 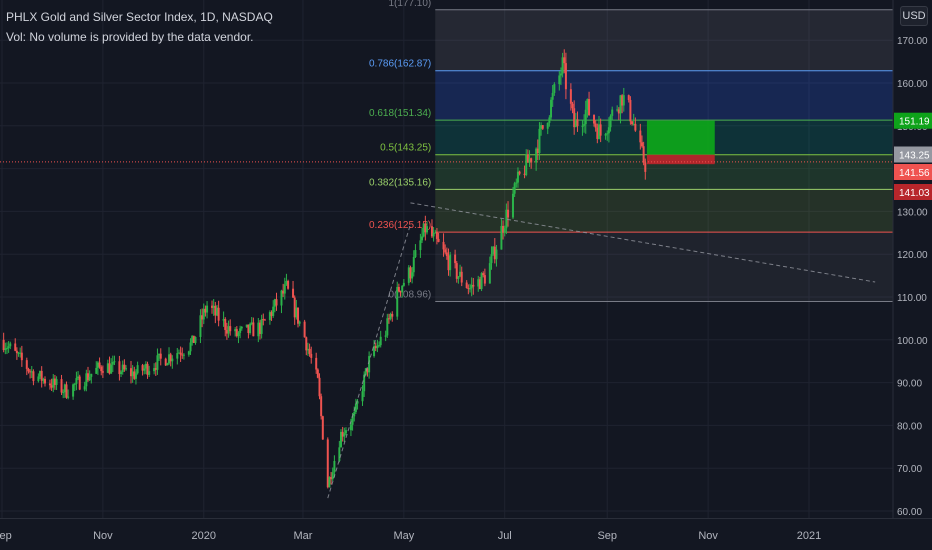 I want to click on price-tag-label: 141.56, so click(x=914, y=173).